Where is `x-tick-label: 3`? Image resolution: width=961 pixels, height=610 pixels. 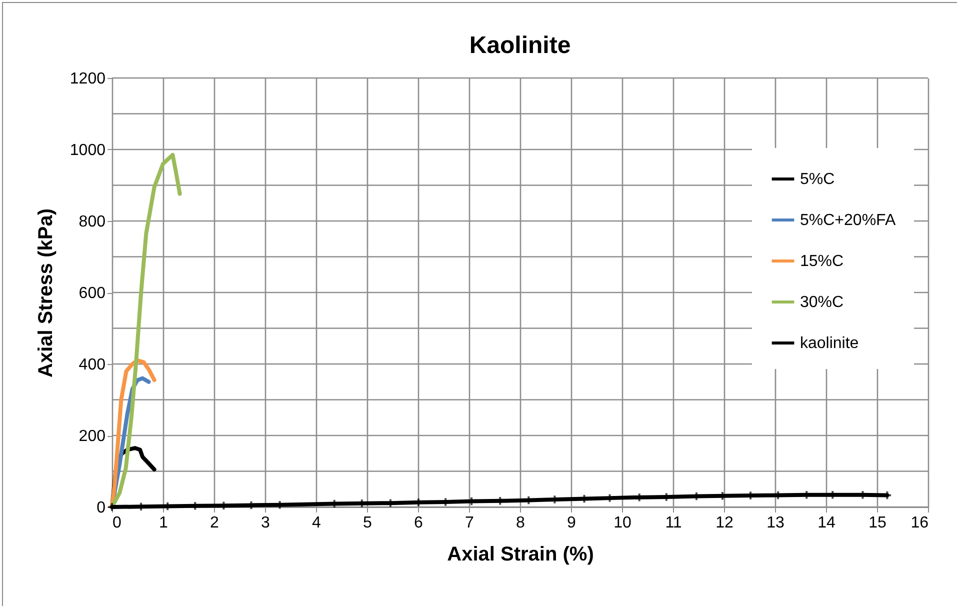 x-tick-label: 3 is located at coordinates (265, 523).